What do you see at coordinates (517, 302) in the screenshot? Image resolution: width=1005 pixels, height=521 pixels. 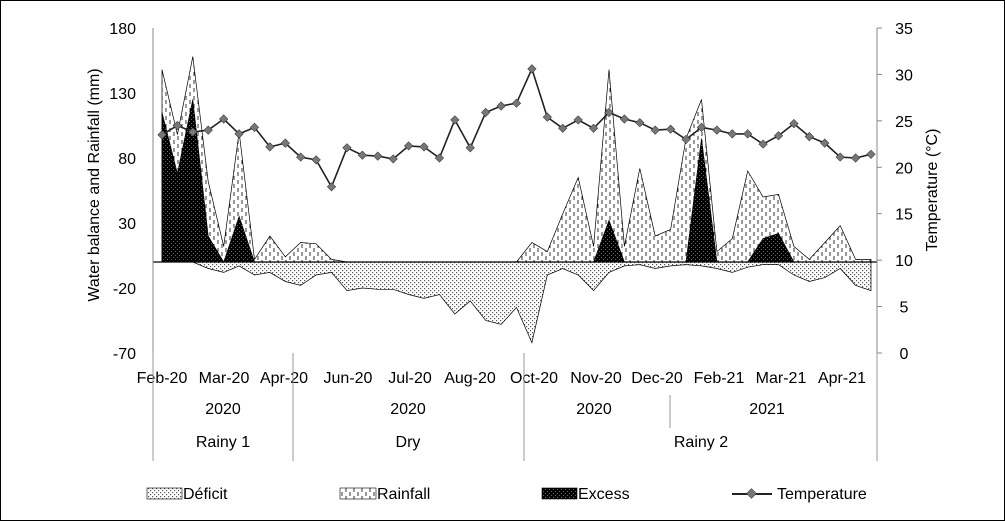 I see `deficit-area` at bounding box center [517, 302].